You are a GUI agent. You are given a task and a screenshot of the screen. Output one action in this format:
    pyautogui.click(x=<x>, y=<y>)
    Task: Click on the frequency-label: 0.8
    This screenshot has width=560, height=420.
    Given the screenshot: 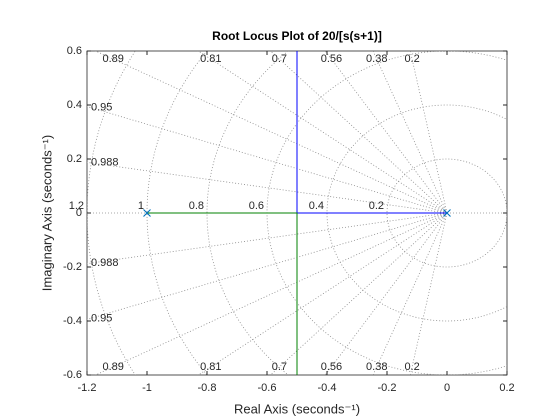 What is the action you would take?
    pyautogui.click(x=196, y=206)
    